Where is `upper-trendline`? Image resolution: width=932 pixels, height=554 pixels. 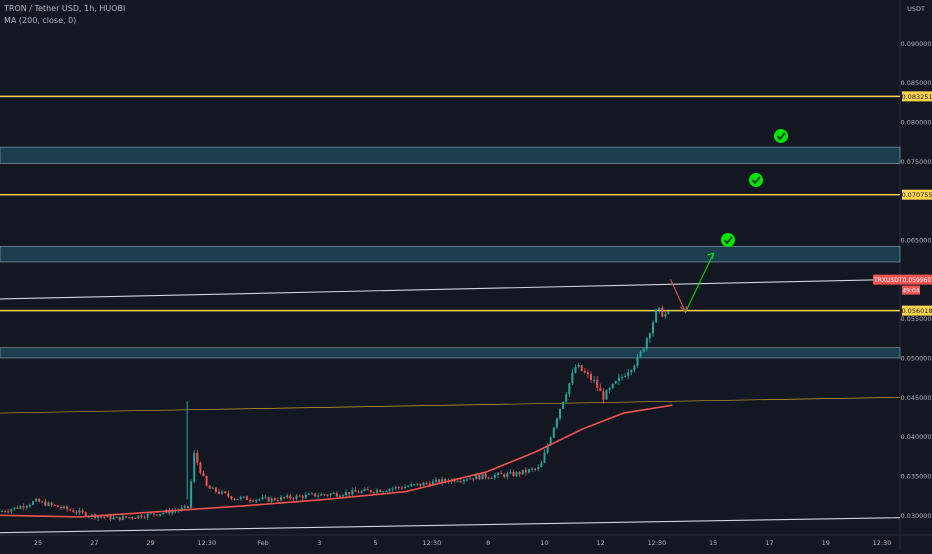 upper-trendline is located at coordinates (450, 289).